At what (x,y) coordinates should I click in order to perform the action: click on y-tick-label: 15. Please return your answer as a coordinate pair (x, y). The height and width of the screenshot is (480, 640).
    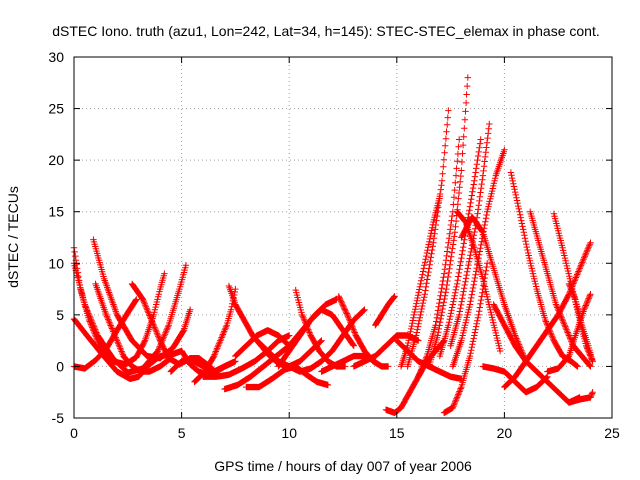
    Looking at the image, I should click on (56, 212).